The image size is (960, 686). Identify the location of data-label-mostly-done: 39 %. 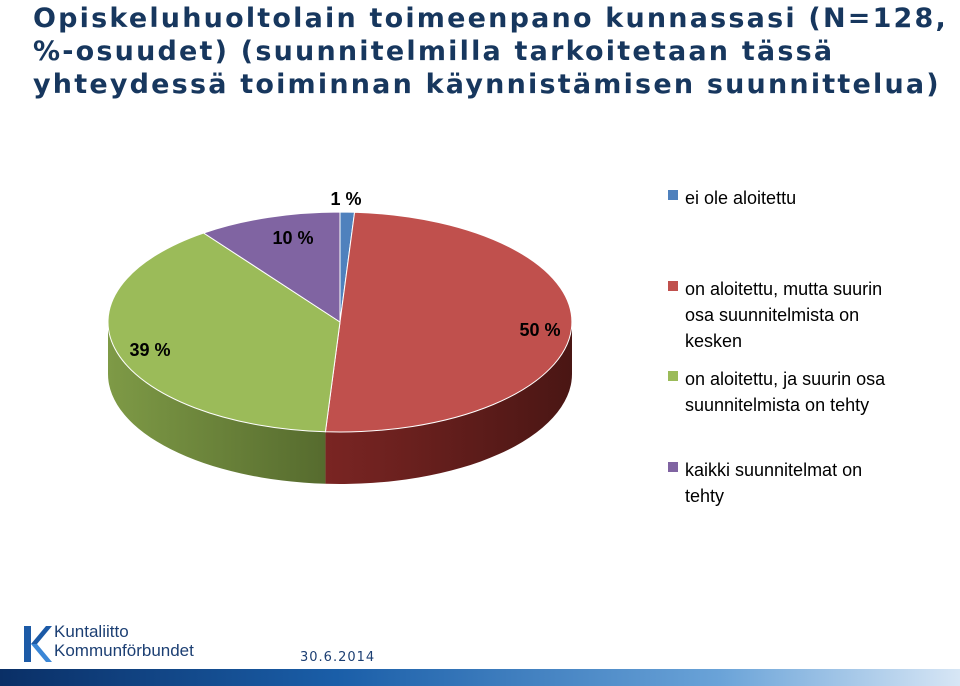
(149, 350).